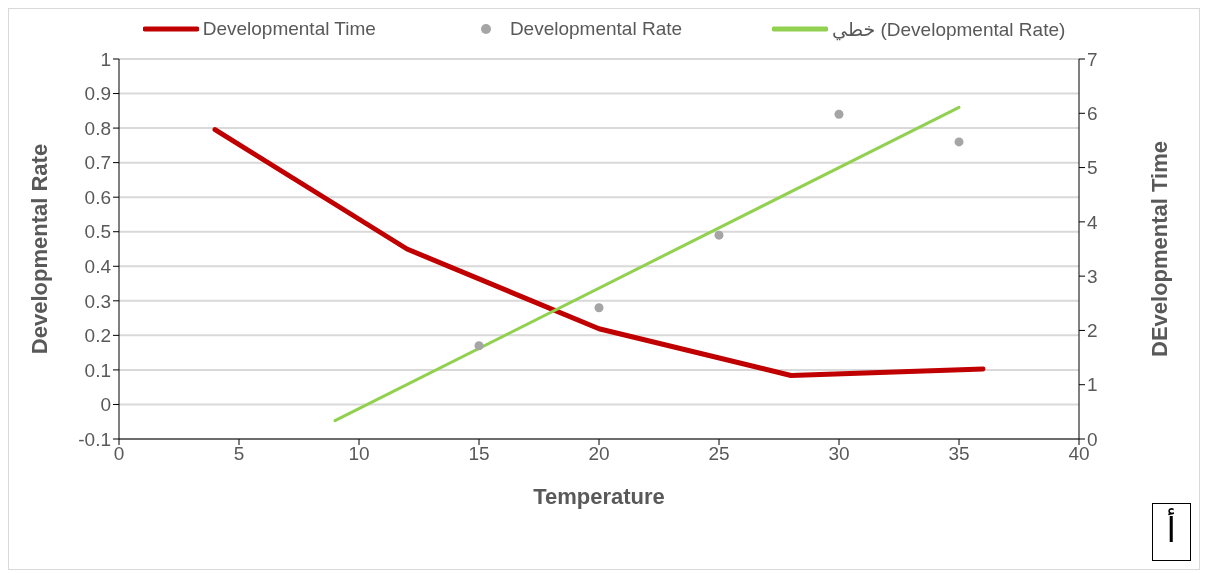 Image resolution: width=1207 pixels, height=574 pixels. What do you see at coordinates (596, 29) in the screenshot?
I see `legend-label: Developmental Rate` at bounding box center [596, 29].